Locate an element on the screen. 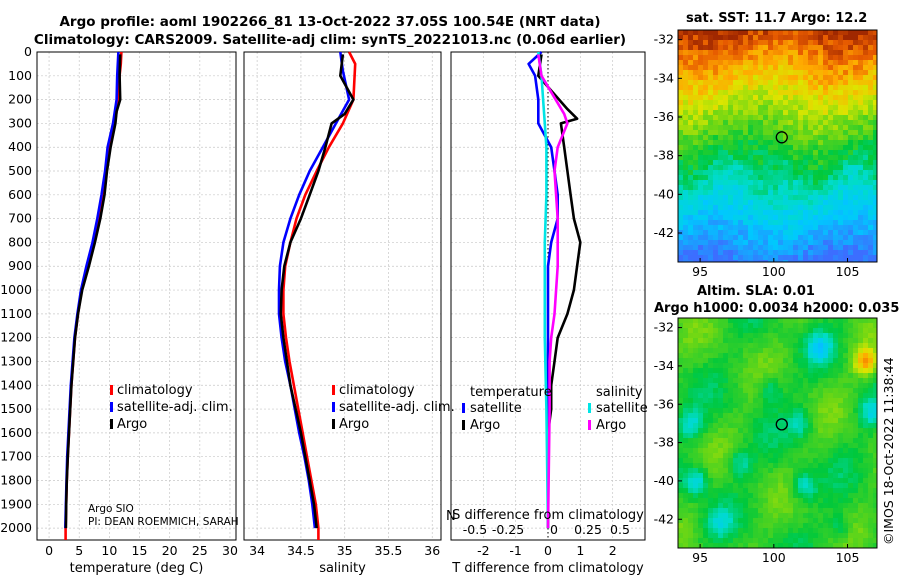 The width and height of the screenshot is (900, 580). depth-tick-label: 200 is located at coordinates (20, 99).